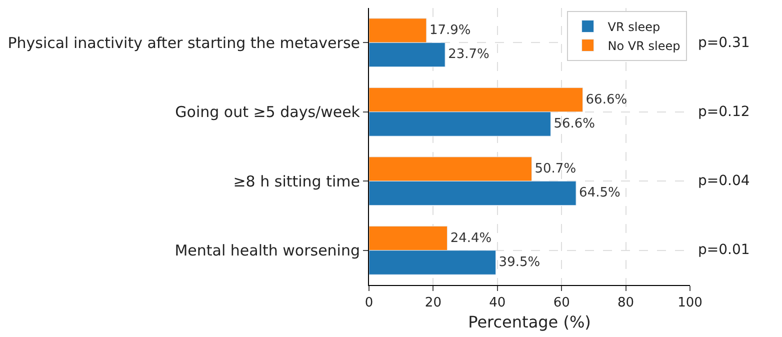 The image size is (782, 337). Describe the element at coordinates (690, 303) in the screenshot. I see `x-tick-label: 100` at that location.